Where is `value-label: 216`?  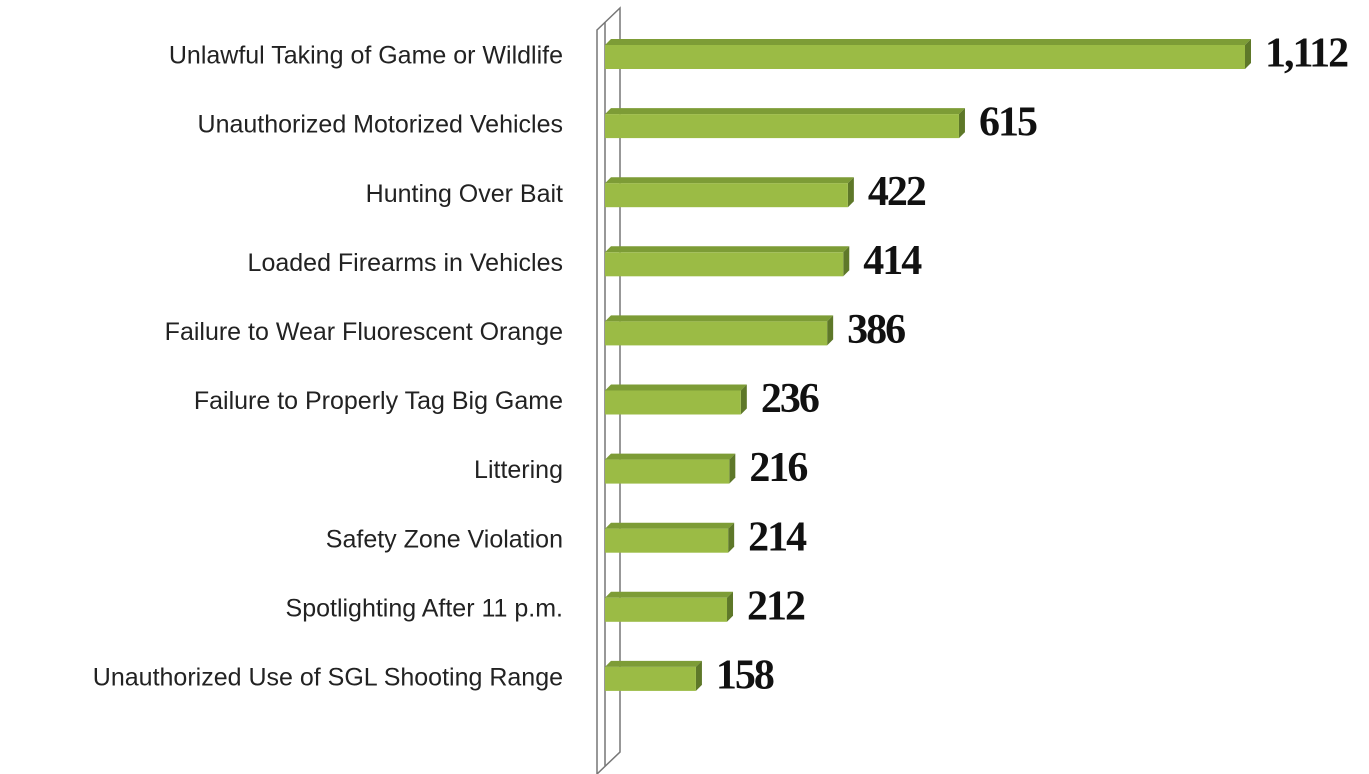
value-label: 216 is located at coordinates (778, 468).